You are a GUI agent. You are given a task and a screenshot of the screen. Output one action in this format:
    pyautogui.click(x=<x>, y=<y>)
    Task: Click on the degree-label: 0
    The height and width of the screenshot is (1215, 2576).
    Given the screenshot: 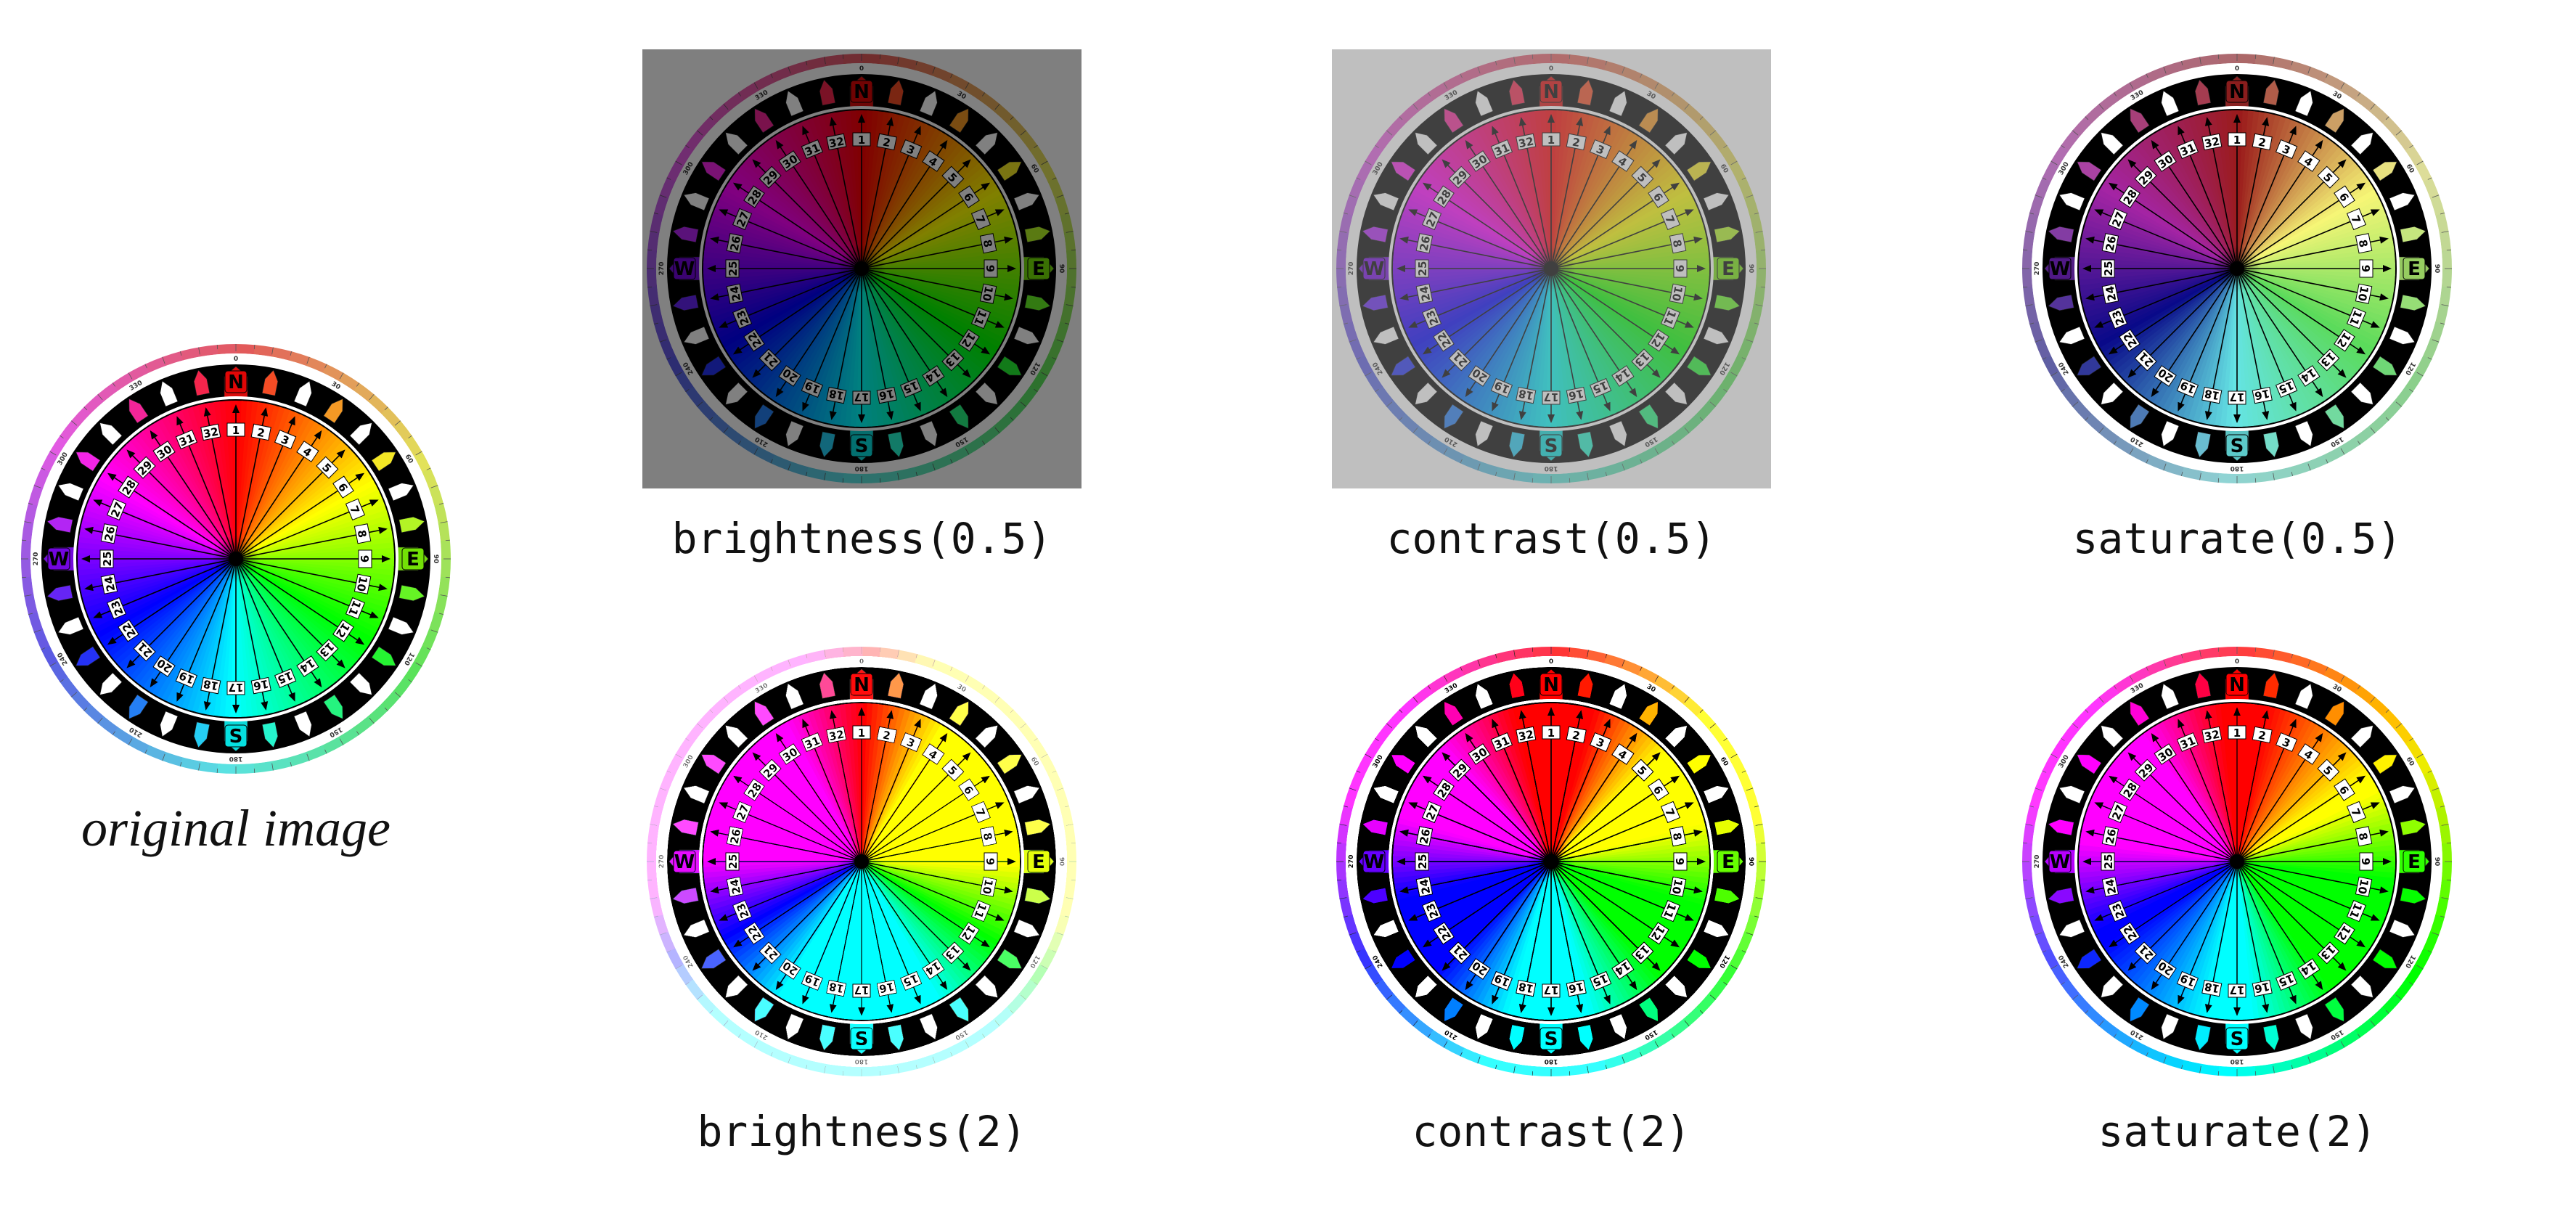 What is the action you would take?
    pyautogui.click(x=2237, y=69)
    